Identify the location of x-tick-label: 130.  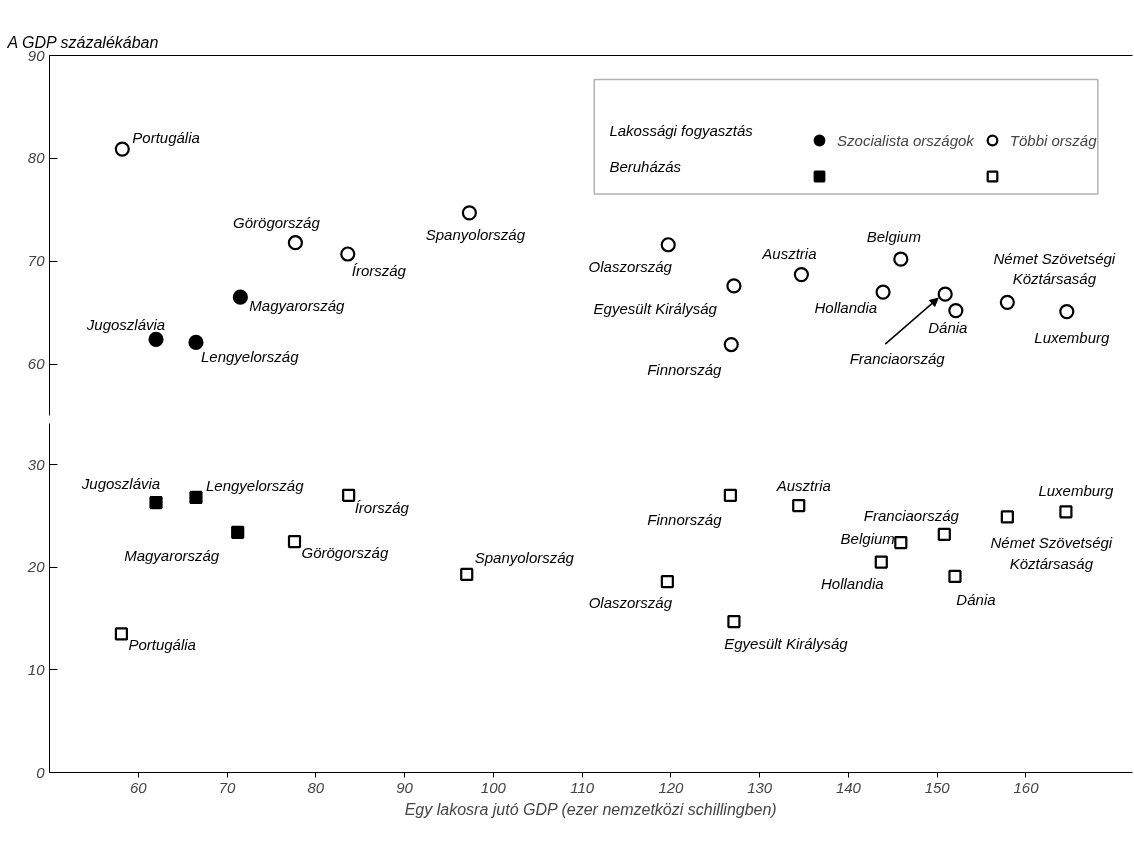
(760, 787).